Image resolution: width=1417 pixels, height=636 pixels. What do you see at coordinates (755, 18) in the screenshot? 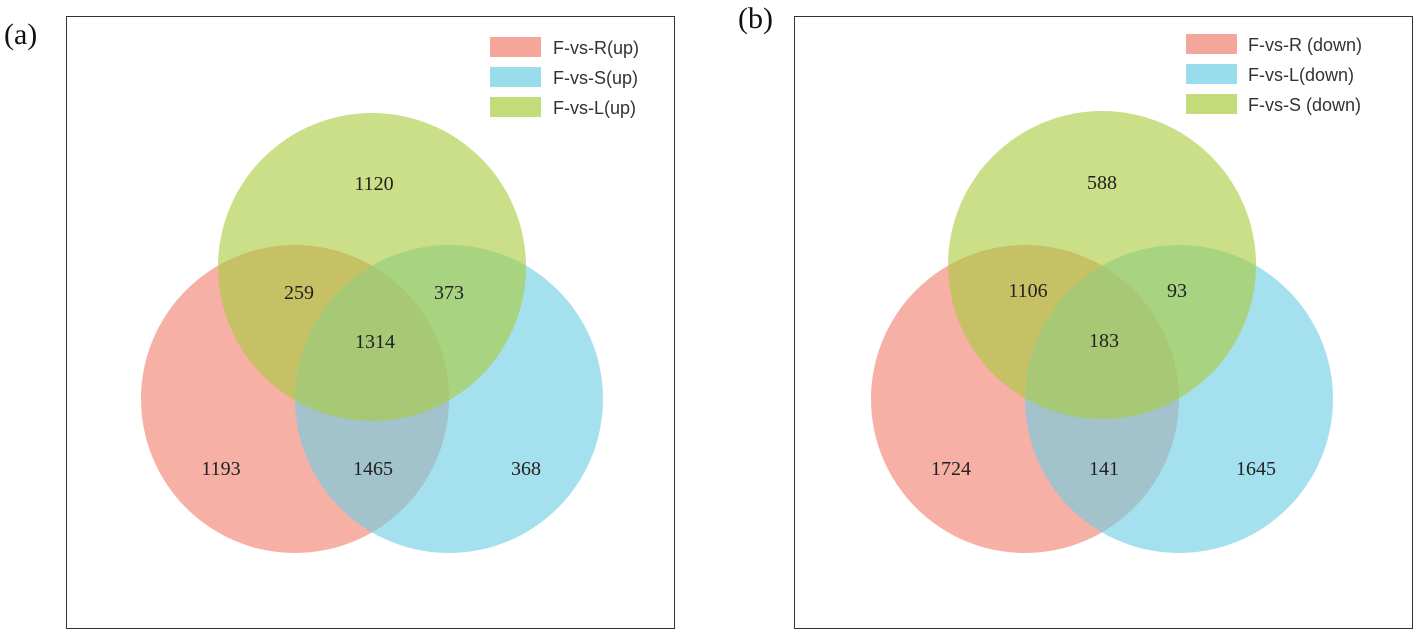
I see `panel-label-b: (b)` at bounding box center [755, 18].